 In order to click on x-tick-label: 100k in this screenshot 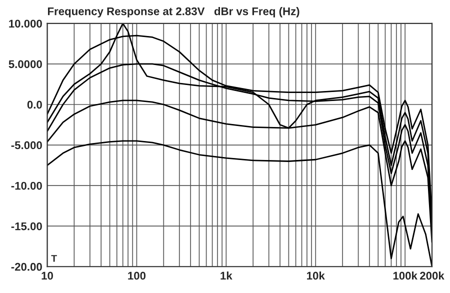, I will do `click(405, 275)`.